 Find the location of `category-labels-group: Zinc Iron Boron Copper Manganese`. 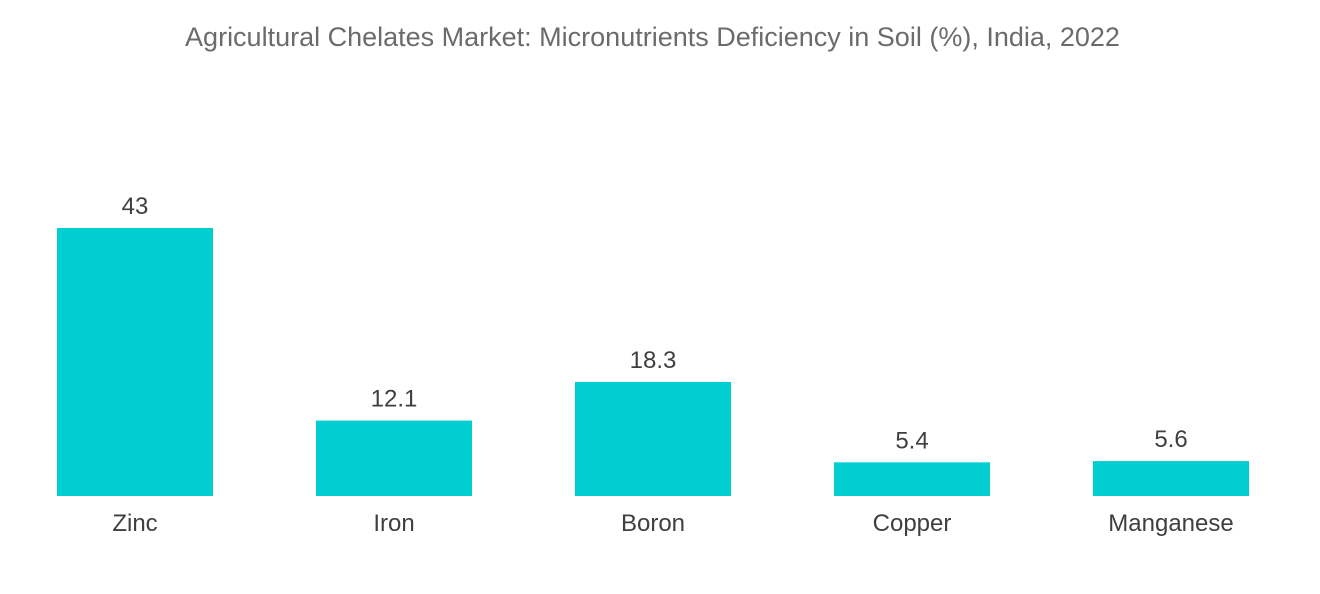

category-labels-group: Zinc Iron Boron Copper Manganese is located at coordinates (672, 523).